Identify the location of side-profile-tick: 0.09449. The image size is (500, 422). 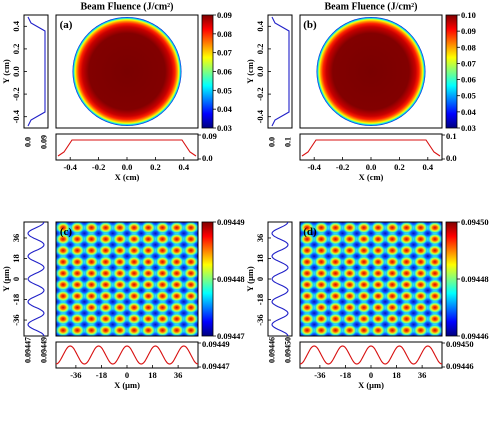
(44, 350).